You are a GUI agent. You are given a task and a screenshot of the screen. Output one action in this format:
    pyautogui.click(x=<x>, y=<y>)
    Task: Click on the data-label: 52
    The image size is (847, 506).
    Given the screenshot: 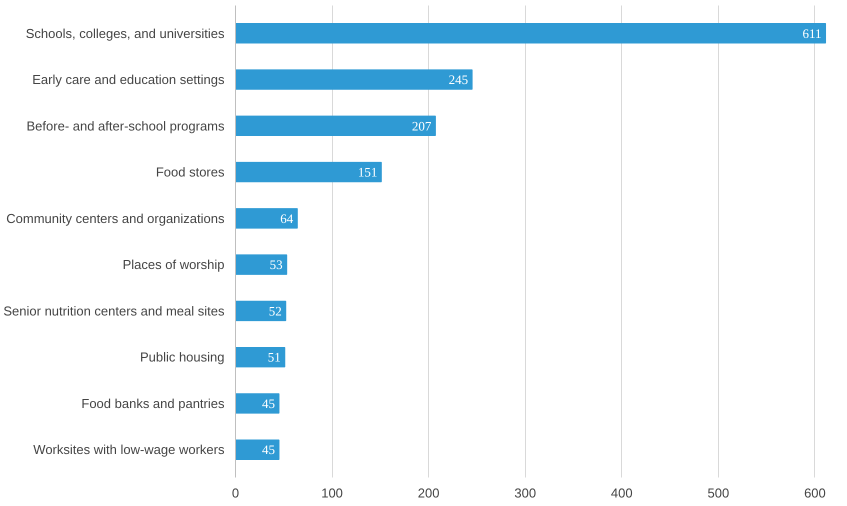 What is the action you would take?
    pyautogui.click(x=275, y=310)
    